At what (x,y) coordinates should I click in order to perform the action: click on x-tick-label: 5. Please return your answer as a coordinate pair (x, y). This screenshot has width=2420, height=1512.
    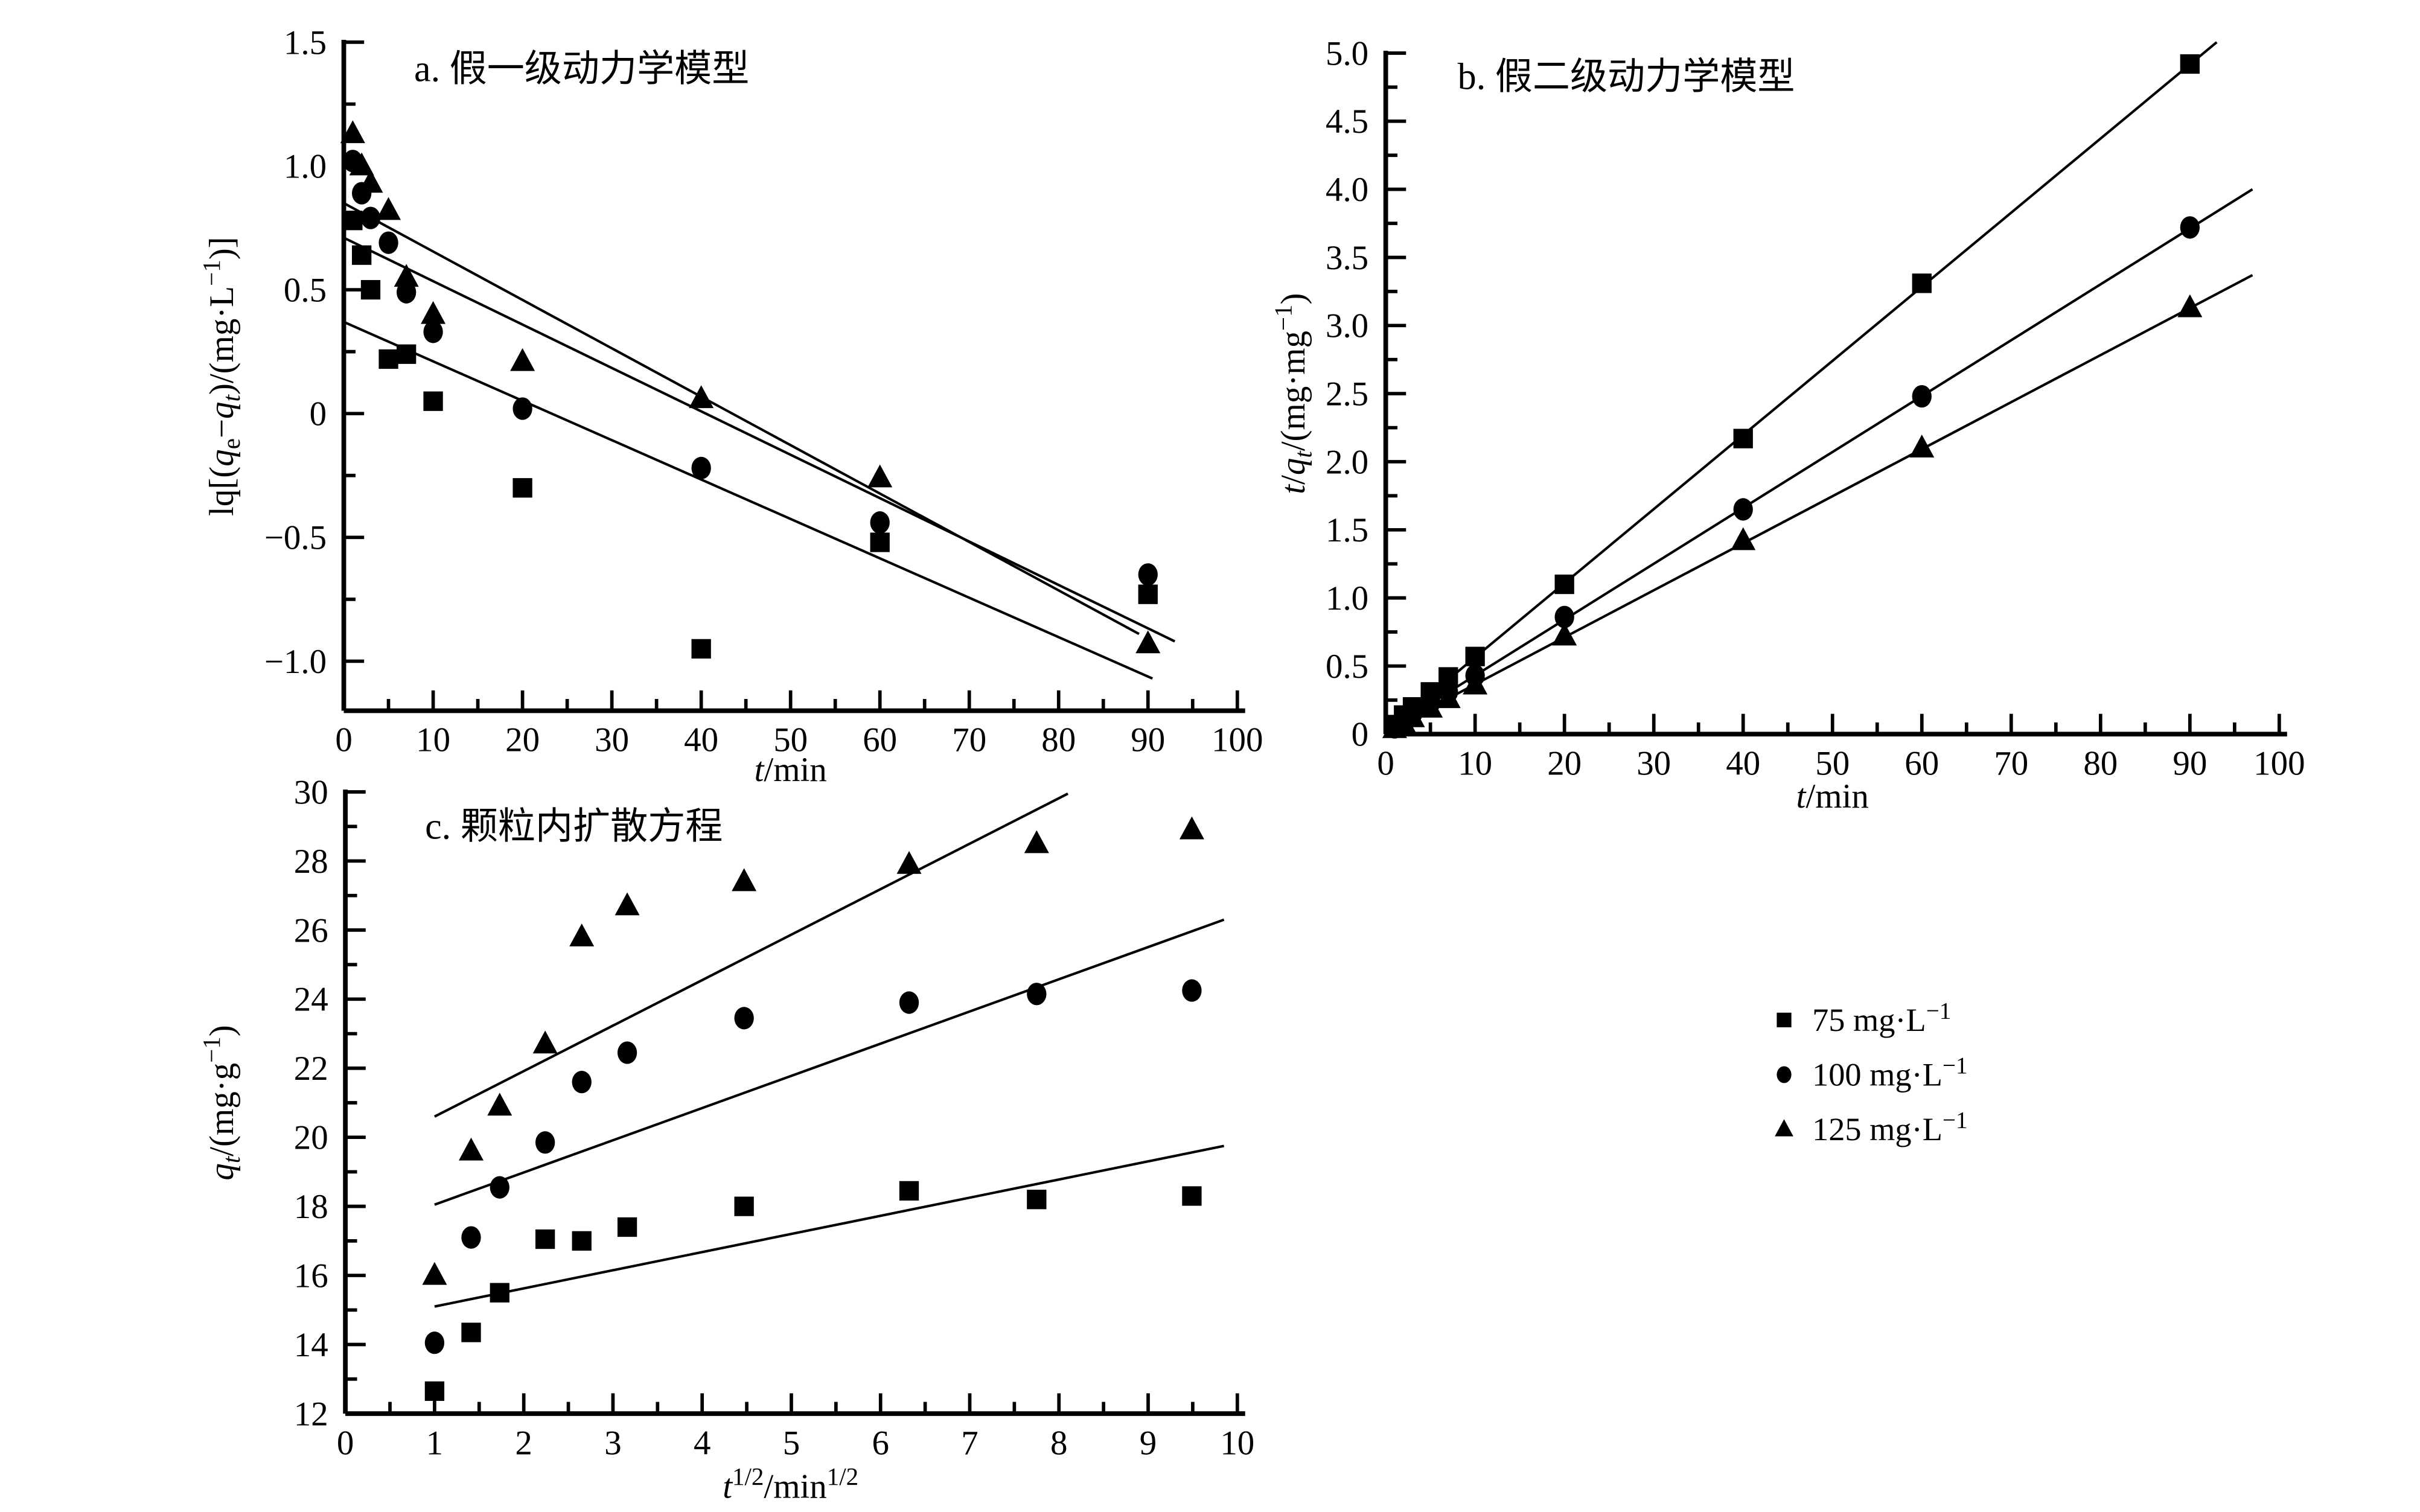
    Looking at the image, I should click on (791, 1443).